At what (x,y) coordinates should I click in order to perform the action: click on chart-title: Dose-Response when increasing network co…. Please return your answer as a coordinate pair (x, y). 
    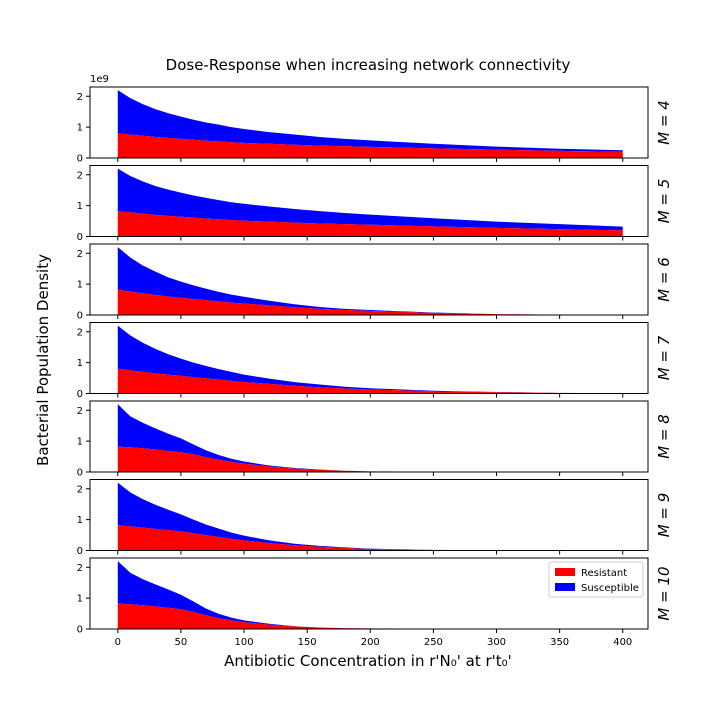
    Looking at the image, I should click on (368, 65).